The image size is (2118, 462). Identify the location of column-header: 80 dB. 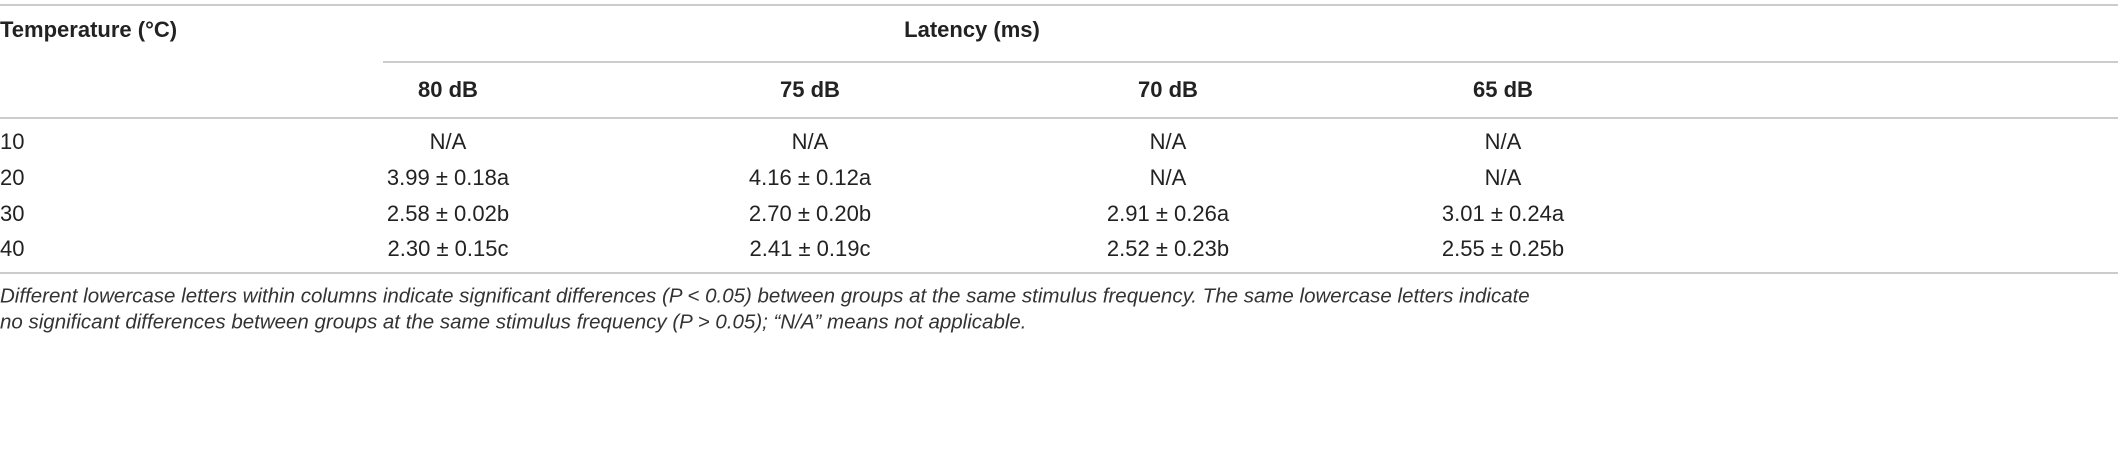
(448, 89).